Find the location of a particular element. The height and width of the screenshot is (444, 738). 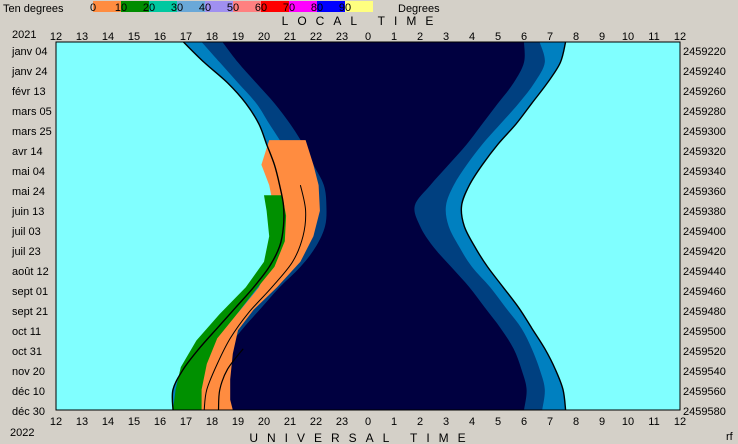

y-tick-date: mars 25 is located at coordinates (32, 132).